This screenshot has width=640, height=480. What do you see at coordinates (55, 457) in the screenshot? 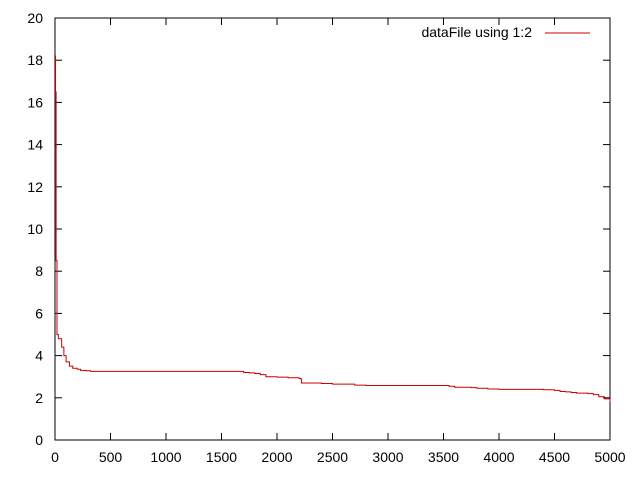
I see `x-tick-label: 0` at bounding box center [55, 457].